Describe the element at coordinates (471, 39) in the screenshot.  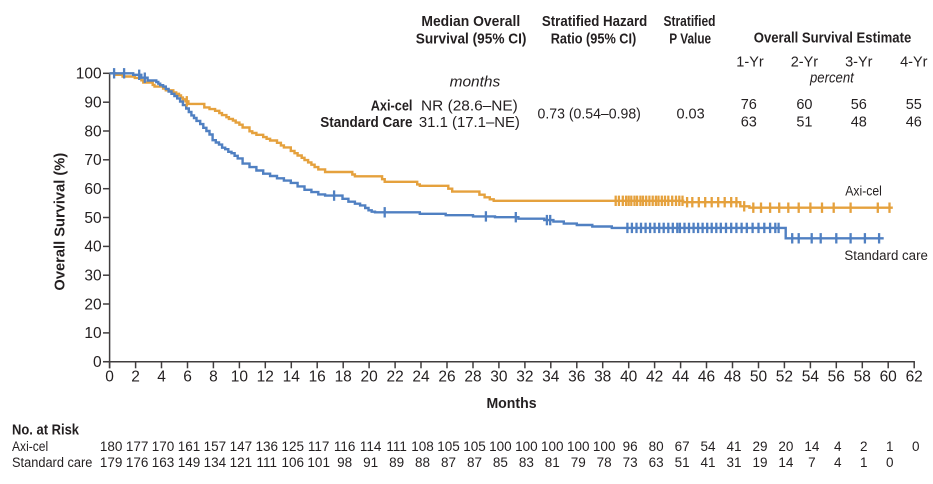
I see `svg-text: Survival (95% CI)` at that location.